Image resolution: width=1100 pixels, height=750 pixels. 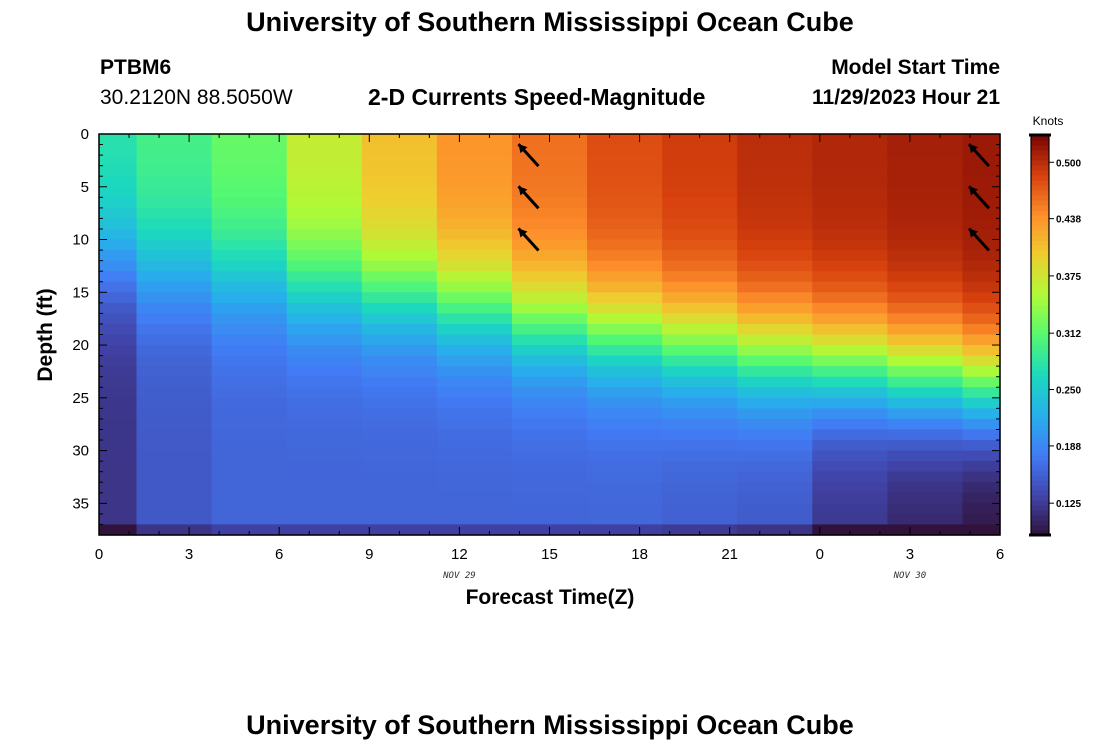 What do you see at coordinates (99, 554) in the screenshot?
I see `x-tick-label: 0` at bounding box center [99, 554].